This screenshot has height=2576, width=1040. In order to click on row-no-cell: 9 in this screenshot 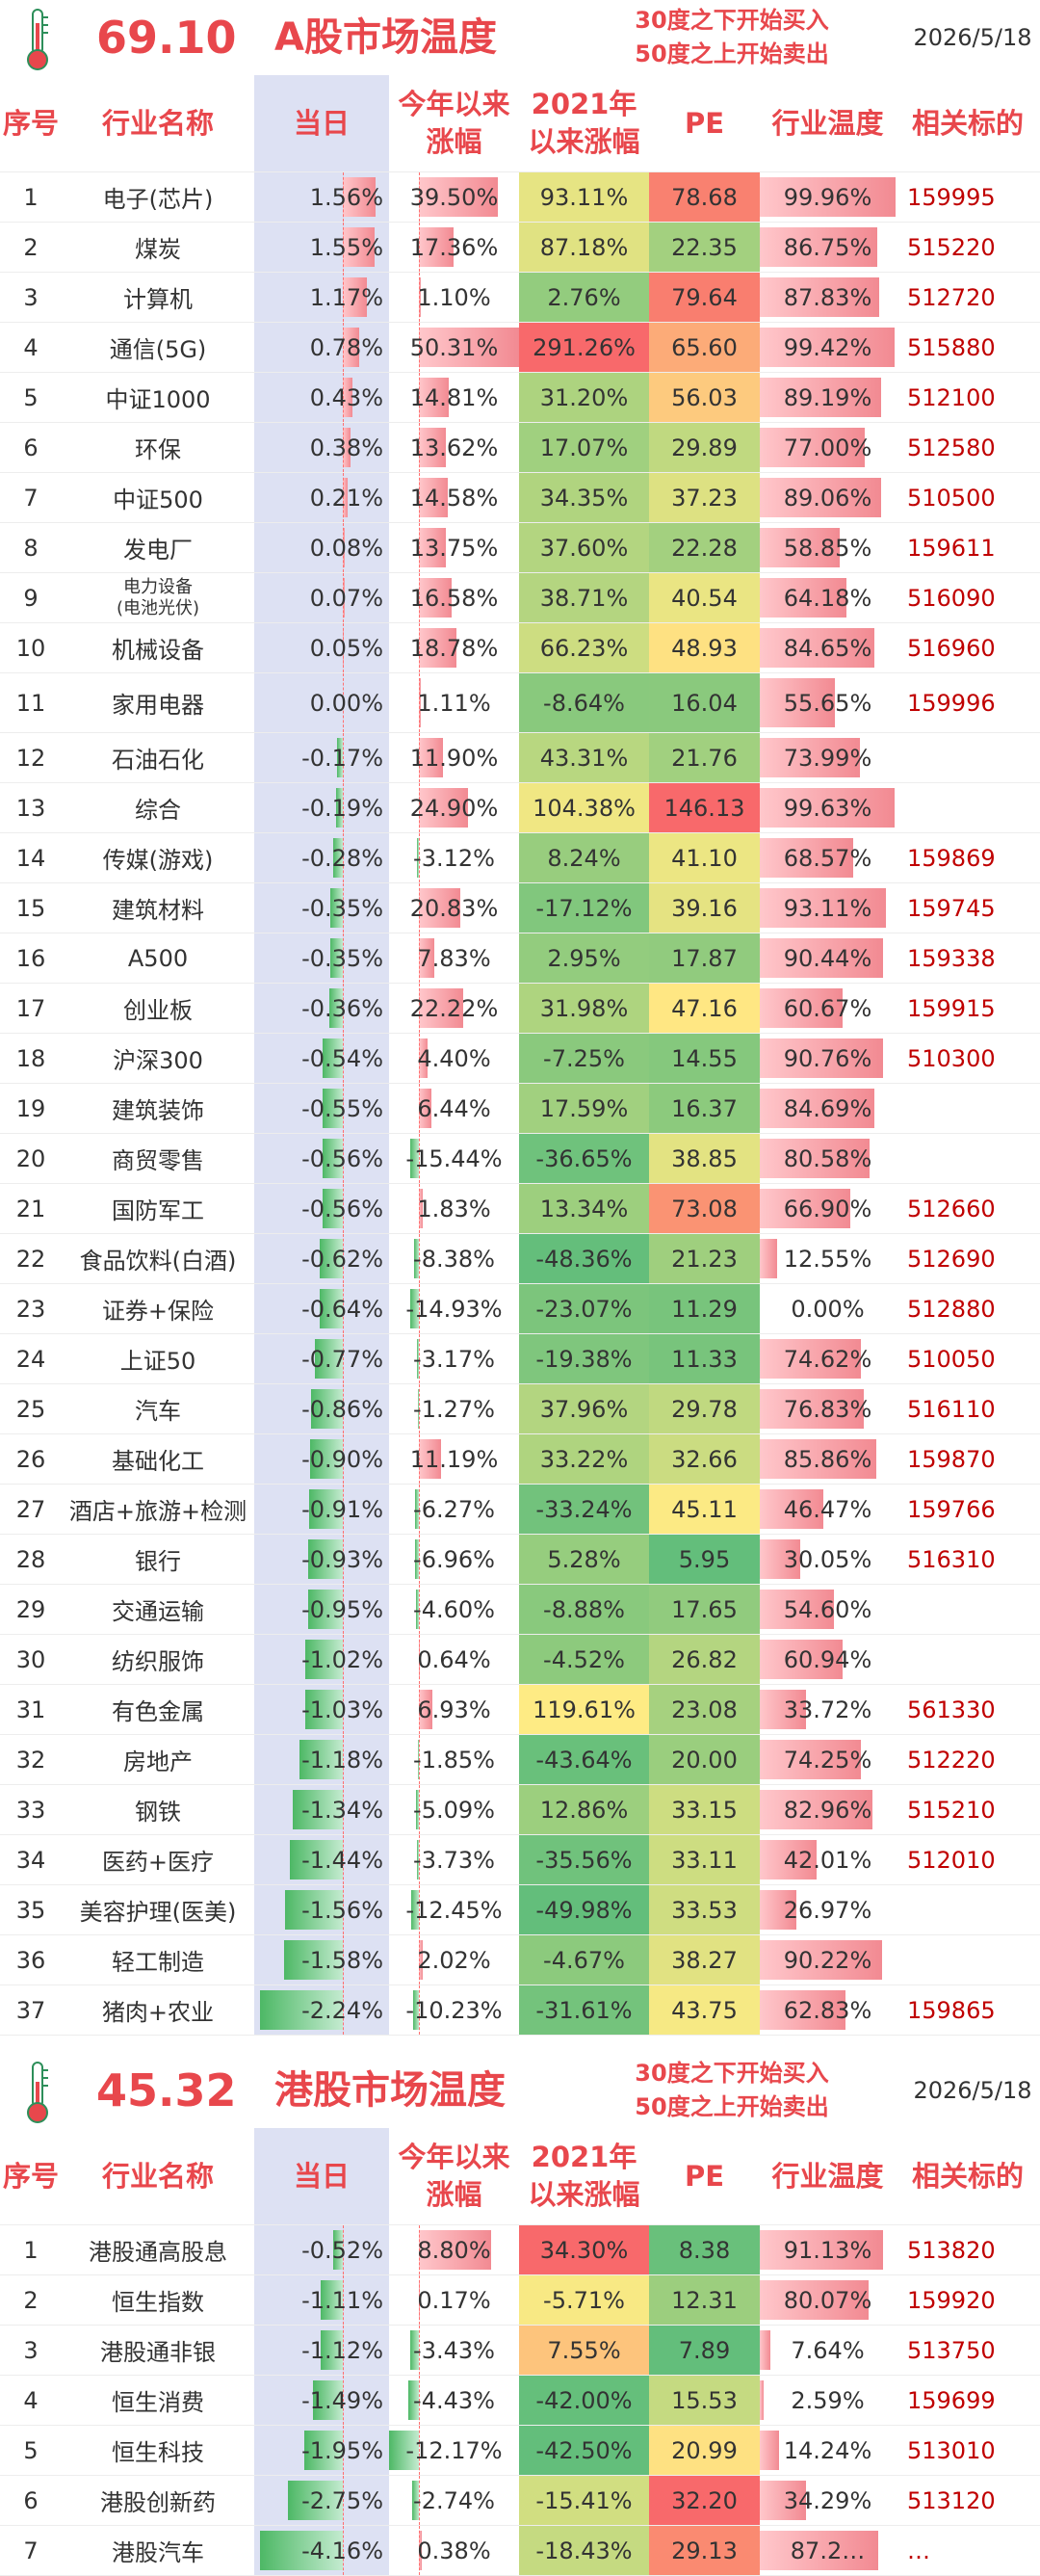, I will do `click(31, 598)`.